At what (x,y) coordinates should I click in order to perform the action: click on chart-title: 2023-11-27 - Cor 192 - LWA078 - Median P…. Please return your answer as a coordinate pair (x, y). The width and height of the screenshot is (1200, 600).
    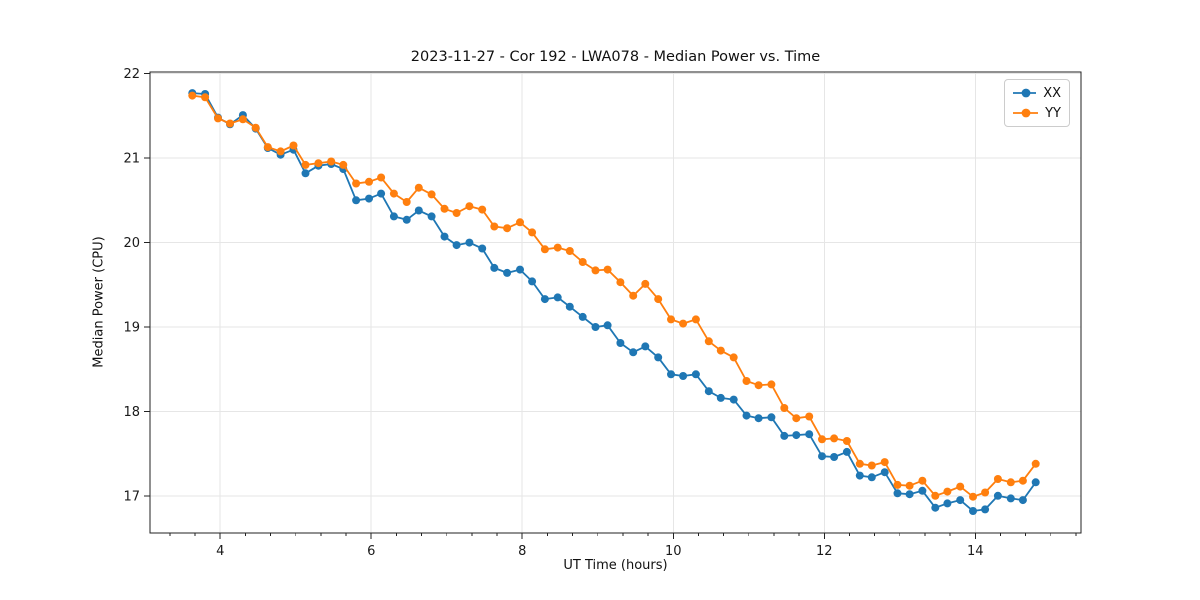
    Looking at the image, I should click on (615, 57).